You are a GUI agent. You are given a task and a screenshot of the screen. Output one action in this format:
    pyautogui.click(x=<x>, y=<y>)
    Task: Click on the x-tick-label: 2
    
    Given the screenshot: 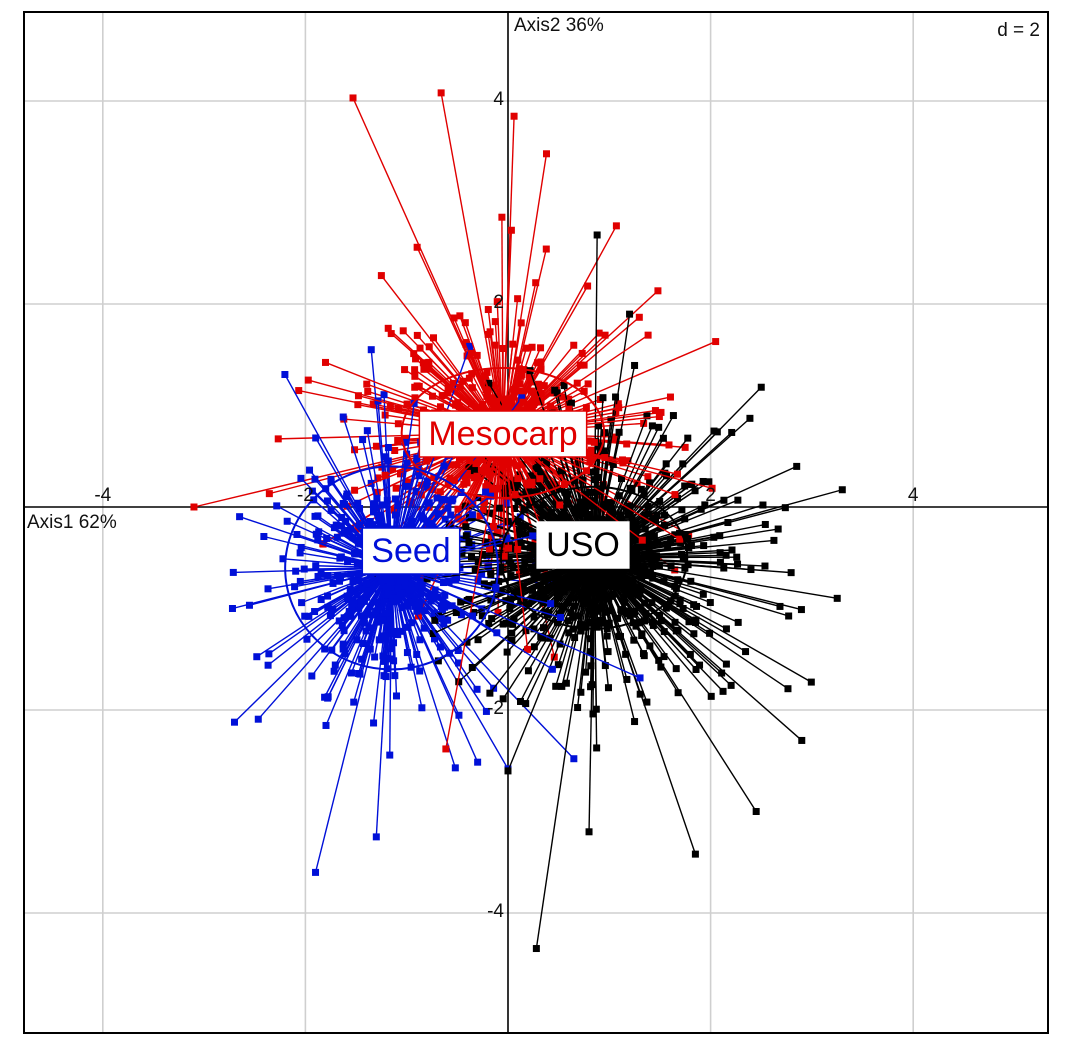 What is the action you would take?
    pyautogui.click(x=710, y=495)
    